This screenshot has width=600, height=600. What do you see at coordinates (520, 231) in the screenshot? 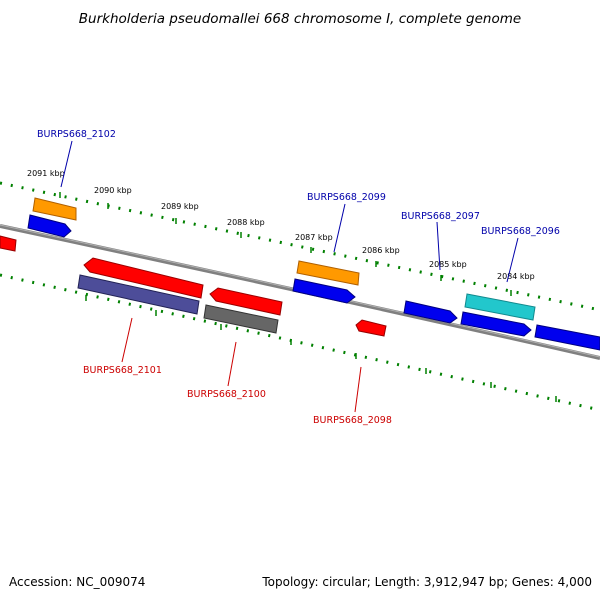
I see `gene-label: BURPS668_2096` at bounding box center [520, 231].